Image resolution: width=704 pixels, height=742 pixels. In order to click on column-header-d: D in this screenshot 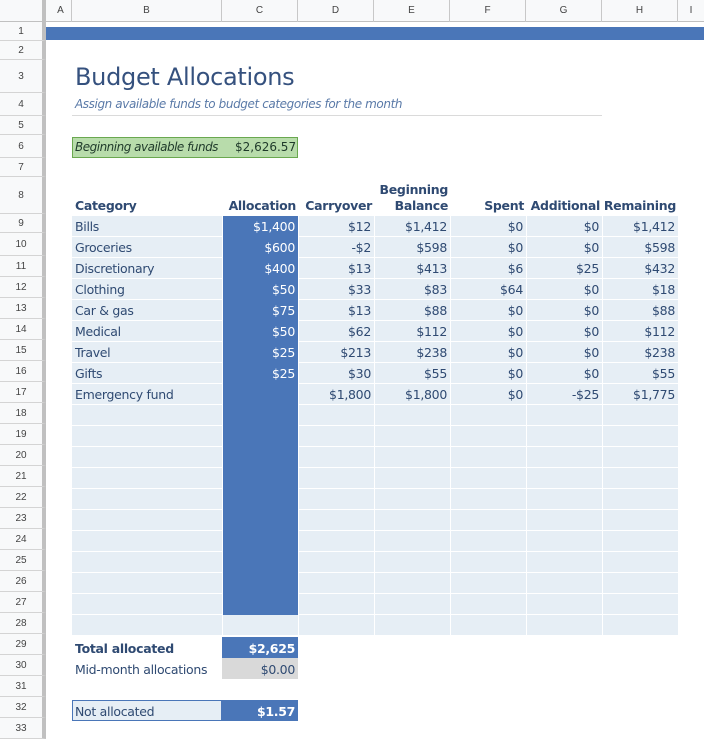, I will do `click(336, 11)`.